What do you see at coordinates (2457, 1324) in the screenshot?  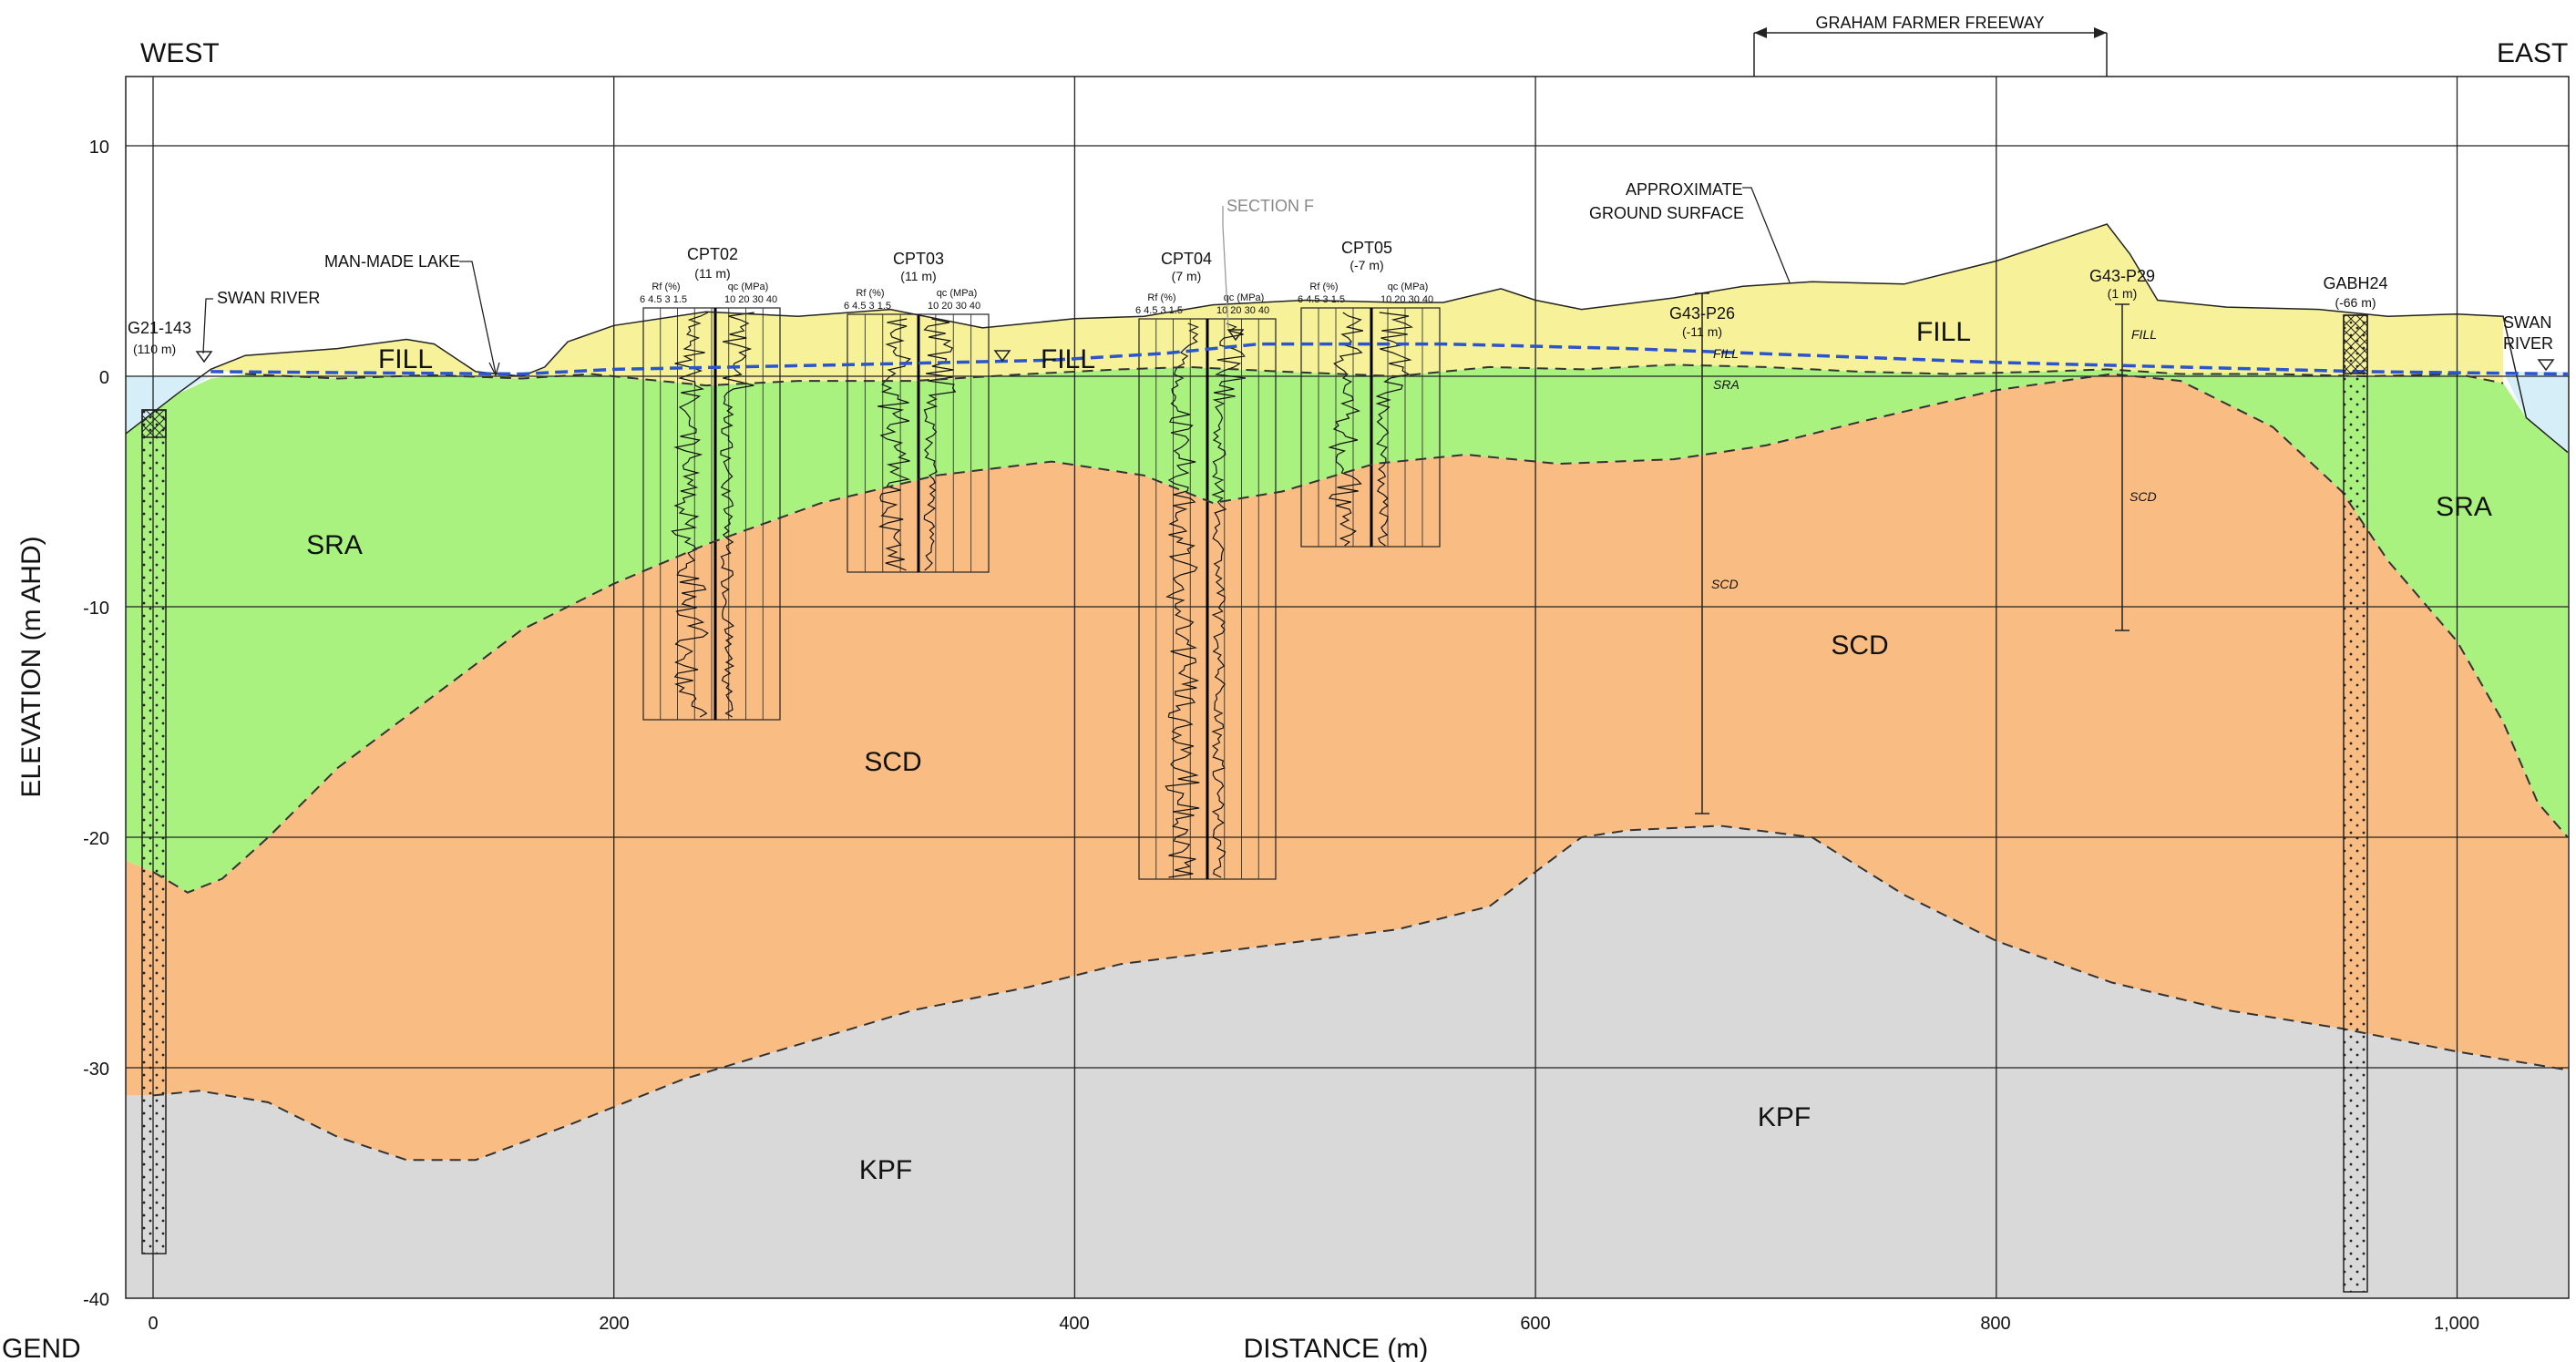 I see `x-tick-label: 1,000` at bounding box center [2457, 1324].